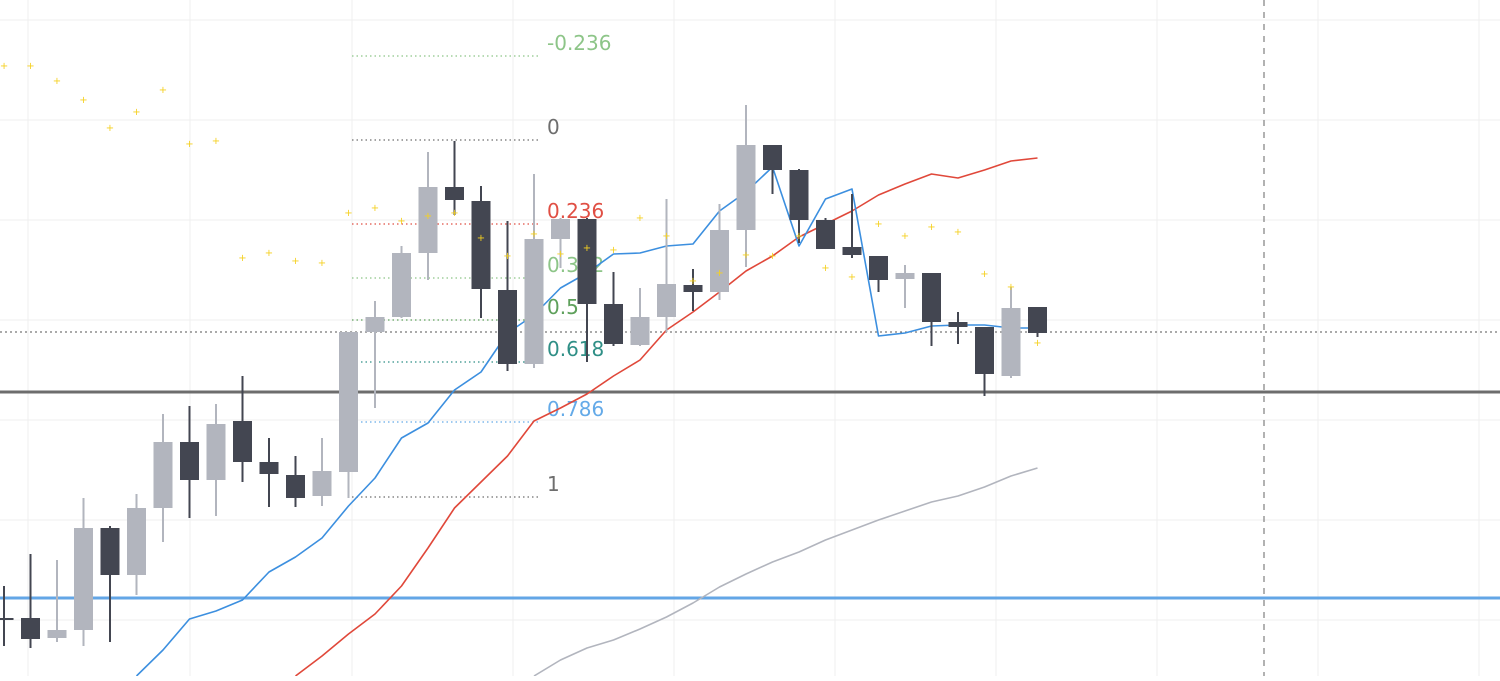  I want to click on fib-level-label: 0.618, so click(575, 349).